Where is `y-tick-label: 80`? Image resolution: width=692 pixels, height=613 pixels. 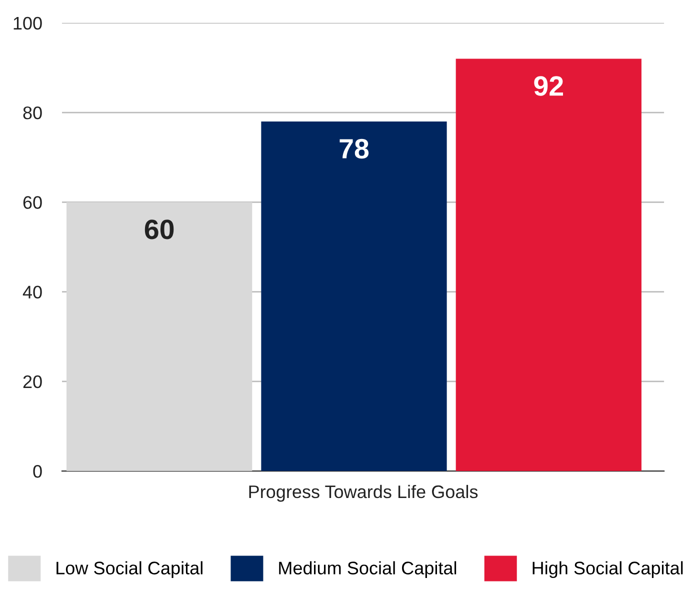 y-tick-label: 80 is located at coordinates (32, 113).